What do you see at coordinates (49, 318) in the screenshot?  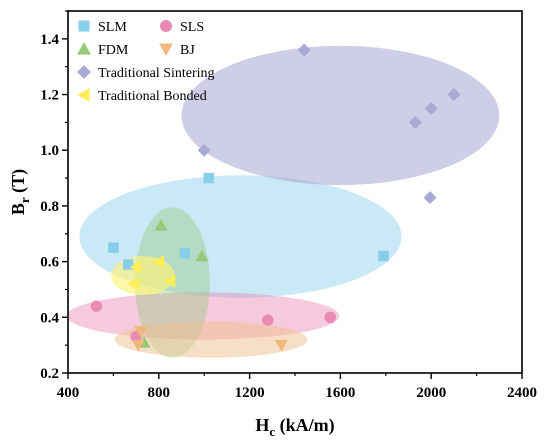 I see `y-tick-label: 0.4` at bounding box center [49, 318].